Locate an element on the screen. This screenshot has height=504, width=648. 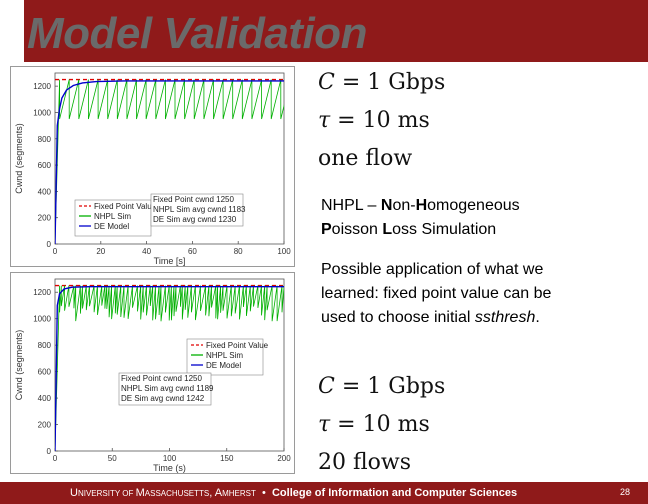
math-flows-top: one flow is located at coordinates (365, 158).